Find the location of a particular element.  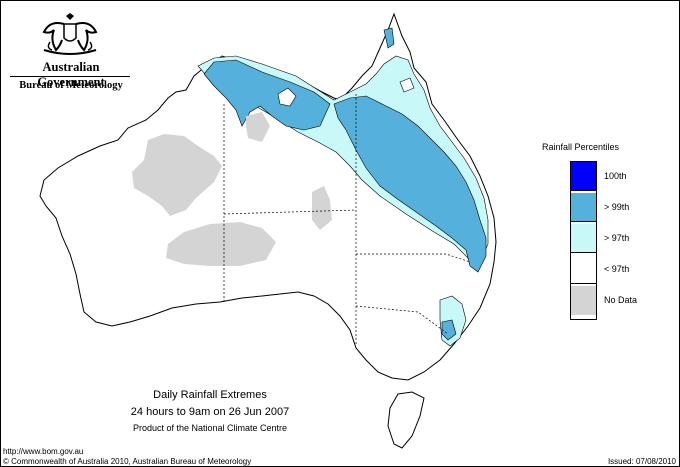

legend-border is located at coordinates (583, 240).